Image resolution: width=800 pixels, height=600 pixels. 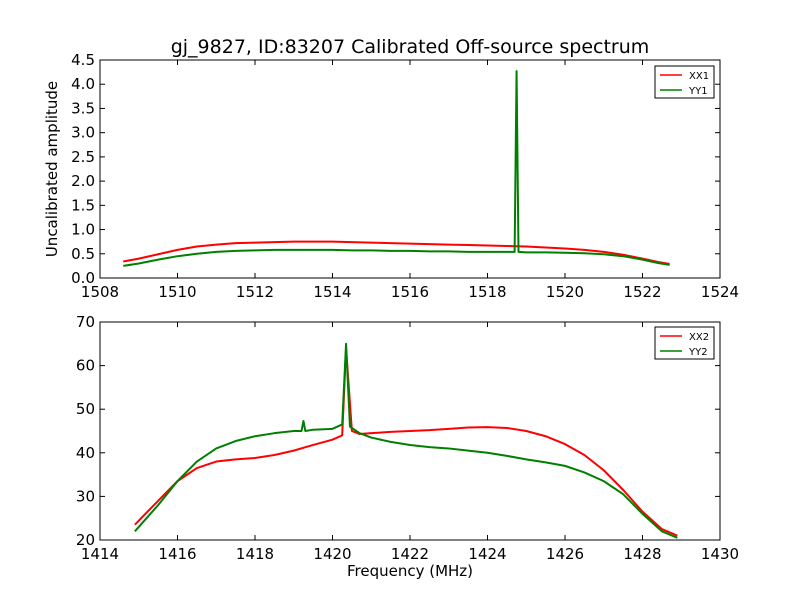 What do you see at coordinates (410, 554) in the screenshot?
I see `x-tick-label: 1422` at bounding box center [410, 554].